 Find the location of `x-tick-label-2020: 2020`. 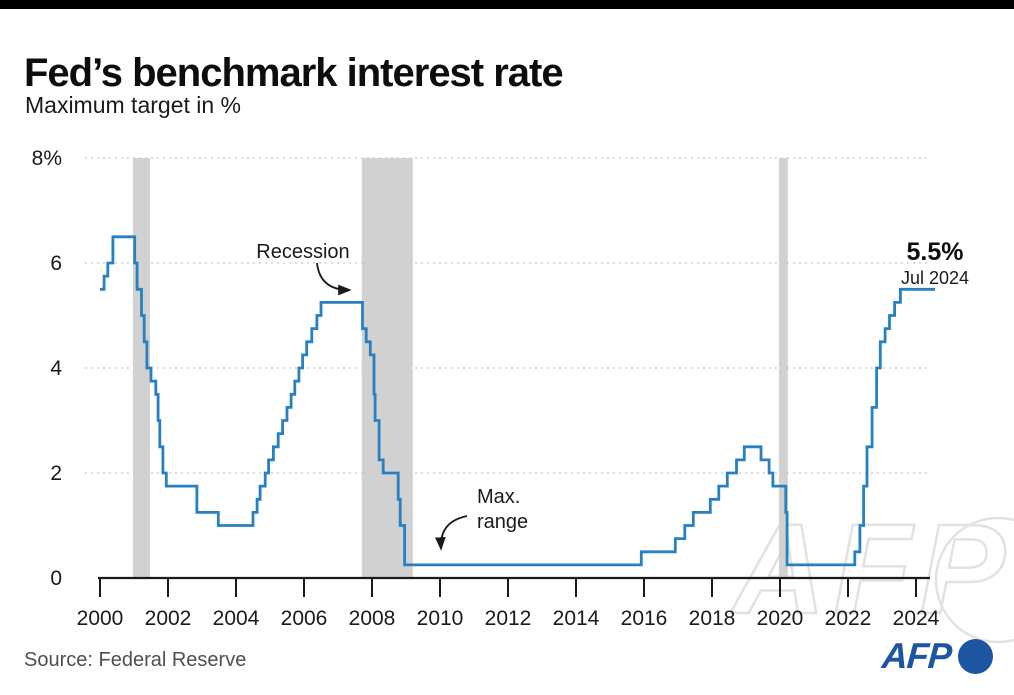

x-tick-label-2020: 2020 is located at coordinates (780, 618).